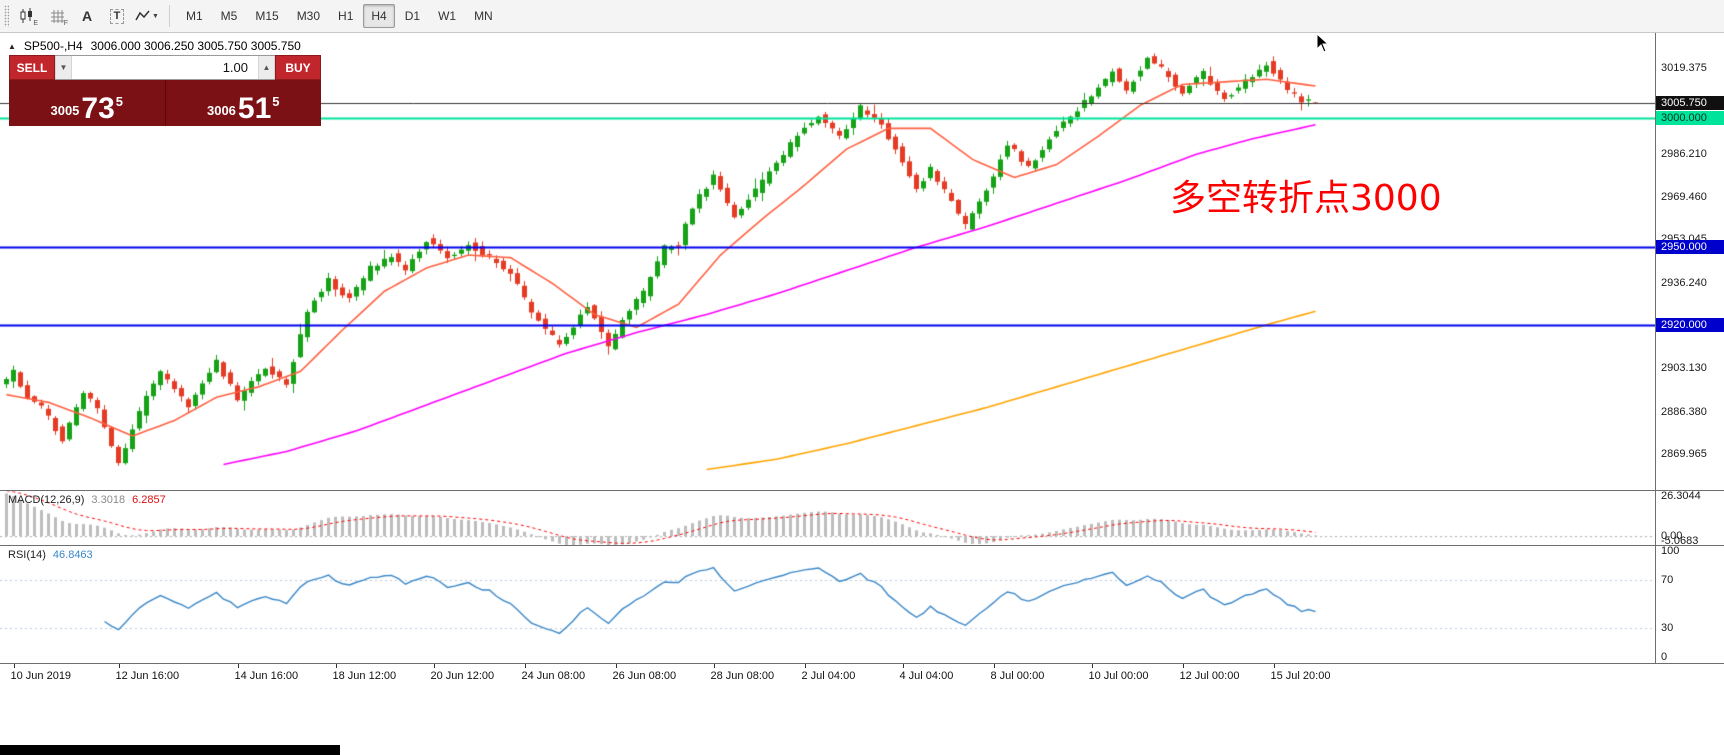 Image resolution: width=1724 pixels, height=755 pixels. What do you see at coordinates (276, 101) in the screenshot?
I see `buy-price-point: 5` at bounding box center [276, 101].